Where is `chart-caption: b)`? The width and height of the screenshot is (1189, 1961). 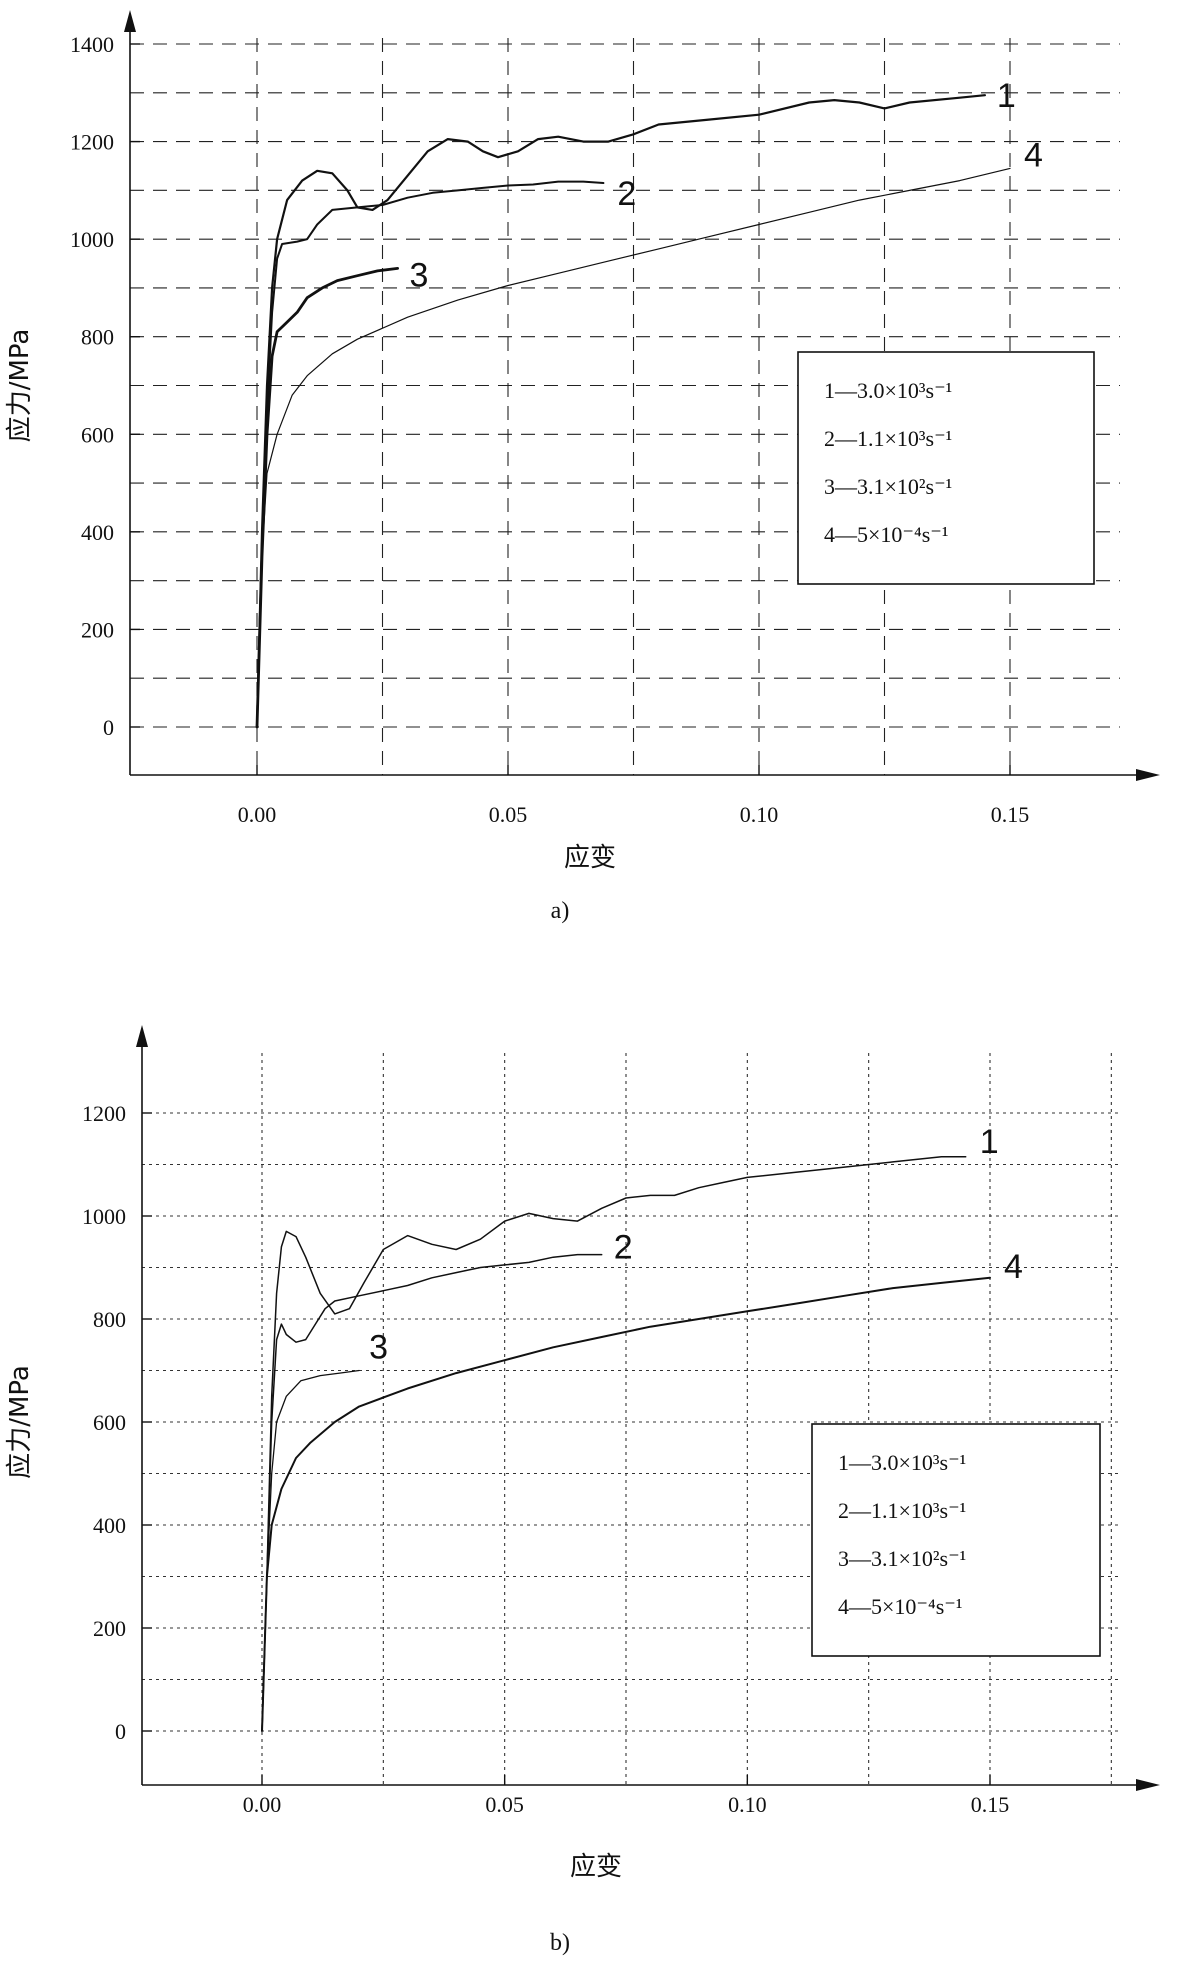
chart-caption: b) is located at coordinates (560, 1943).